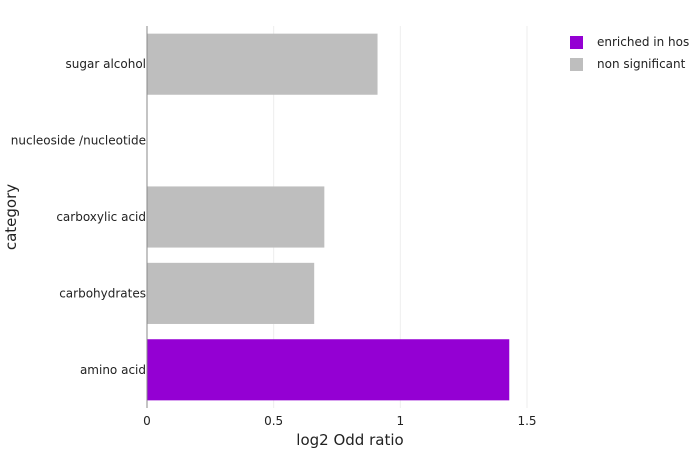 The image size is (700, 450). I want to click on x-tick-label: 0, so click(147, 421).